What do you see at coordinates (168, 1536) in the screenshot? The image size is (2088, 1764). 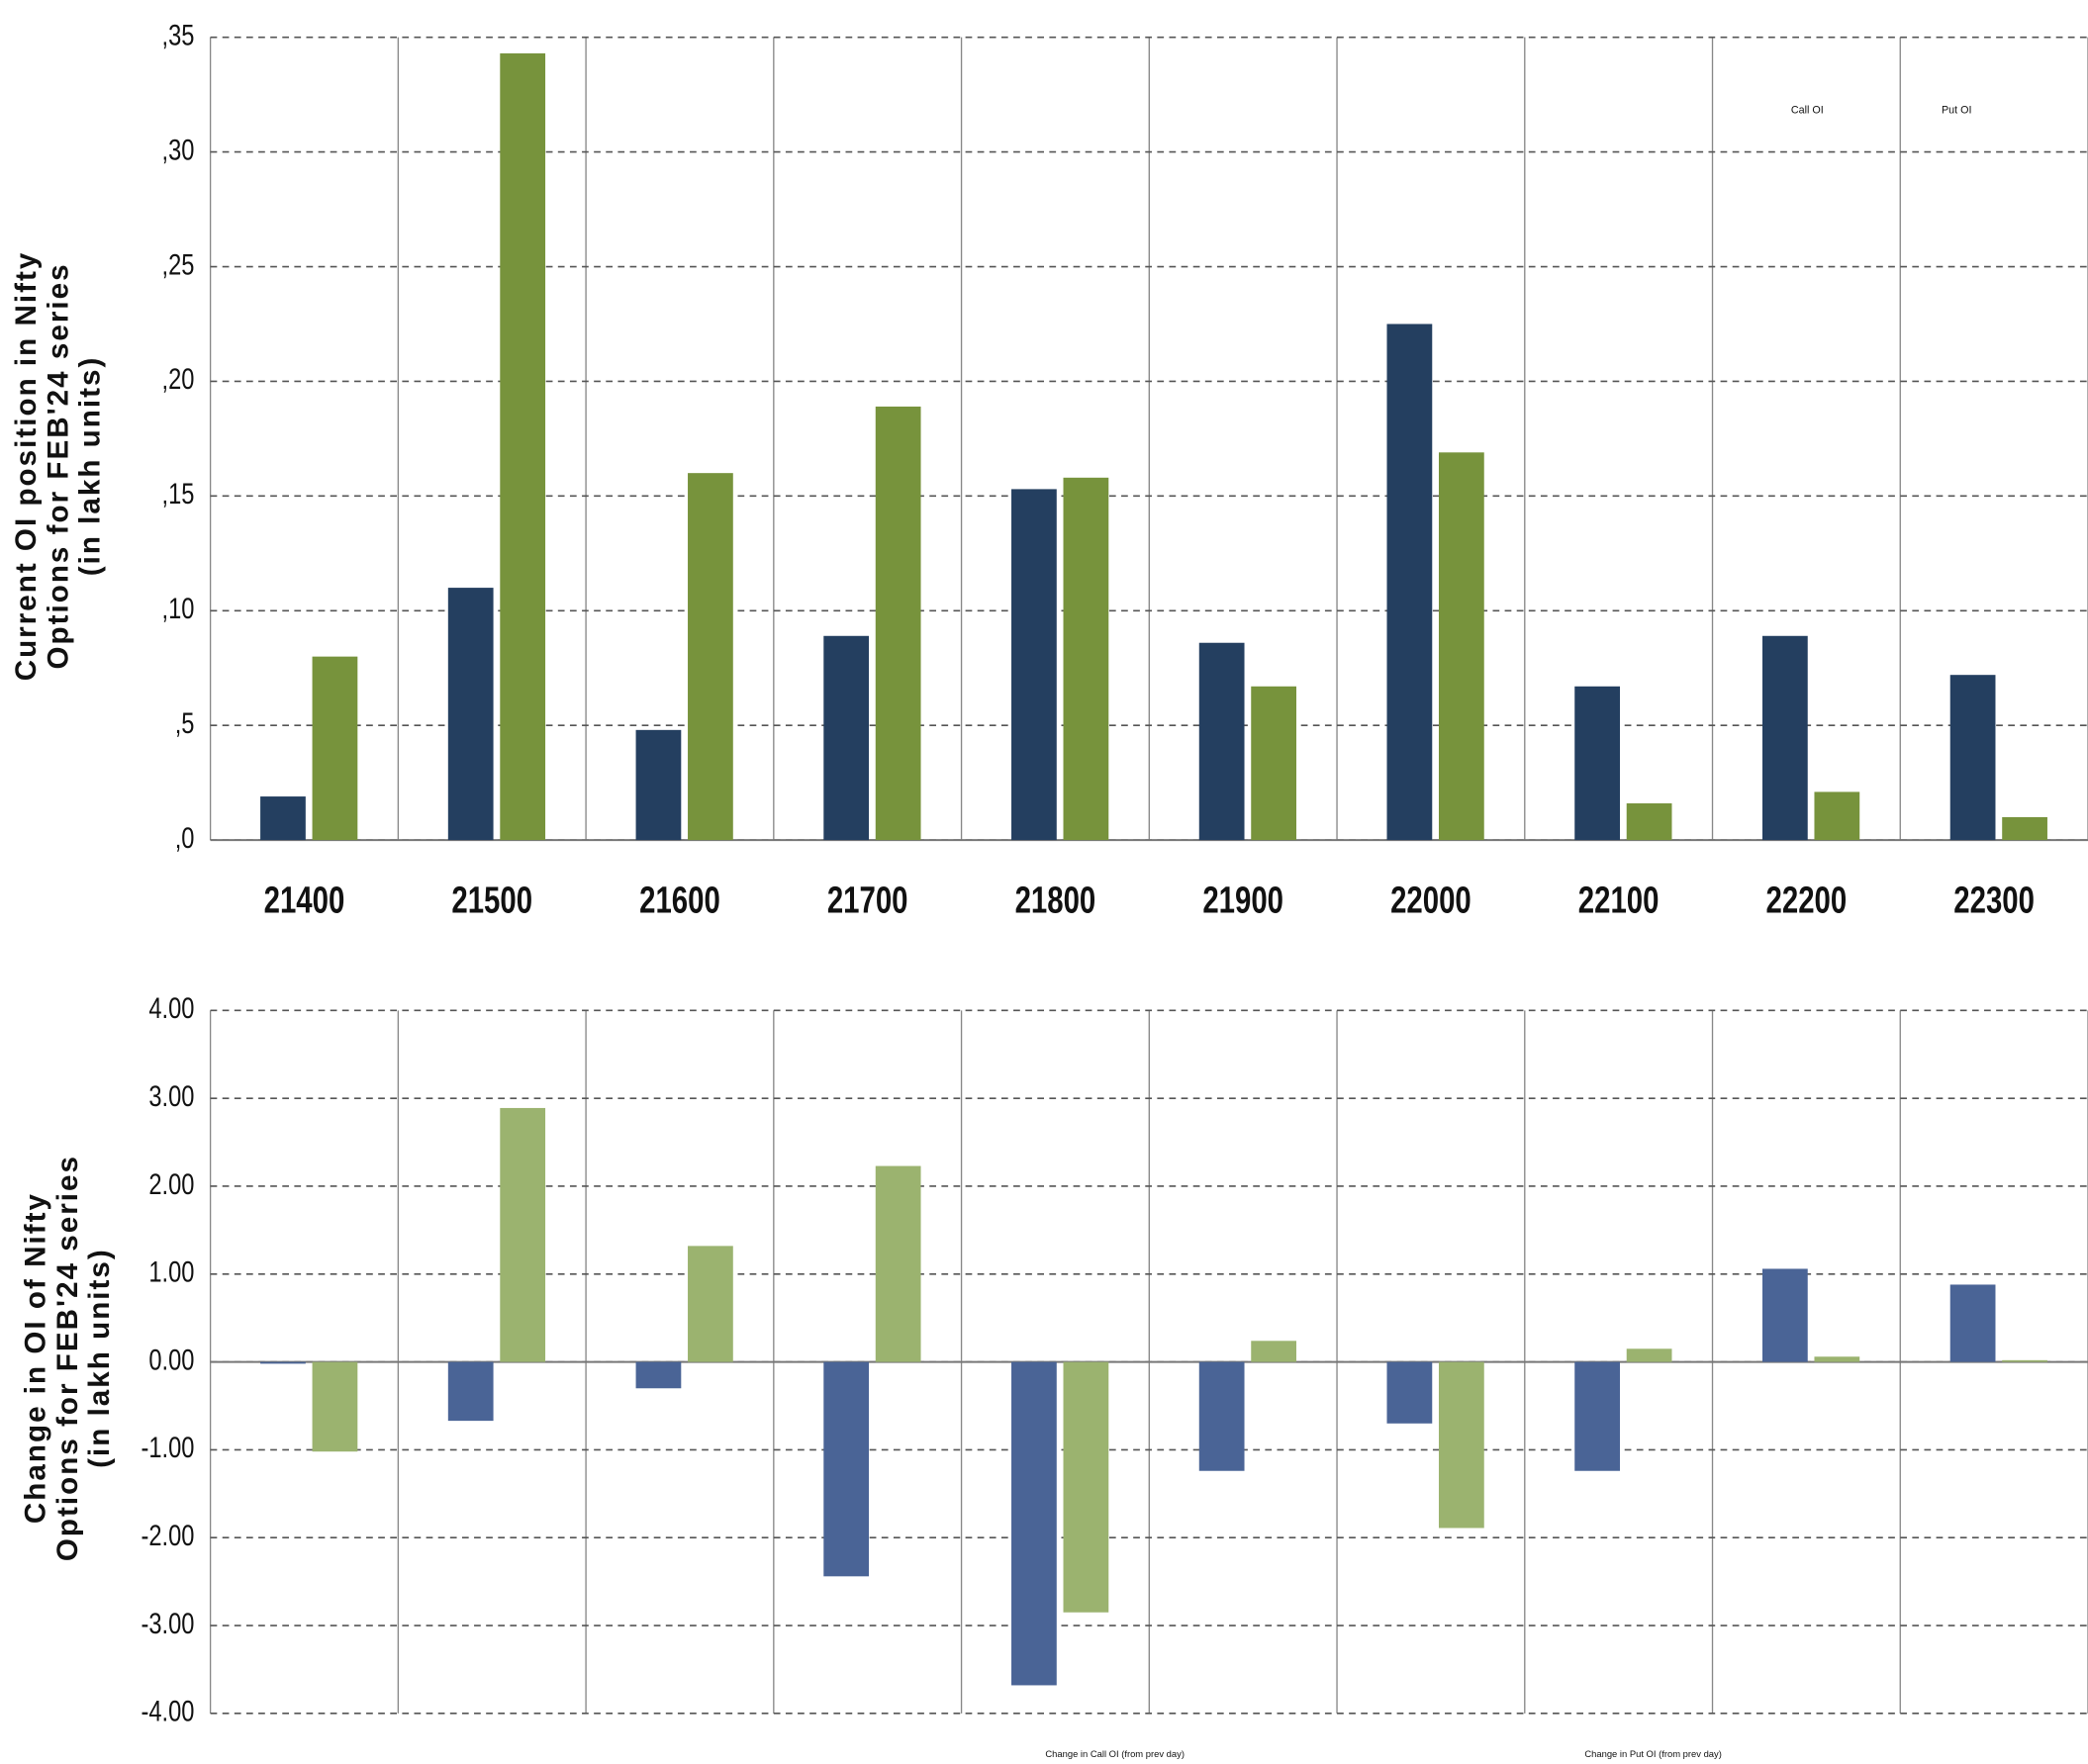 I see `y-tick-label: -2.00` at bounding box center [168, 1536].